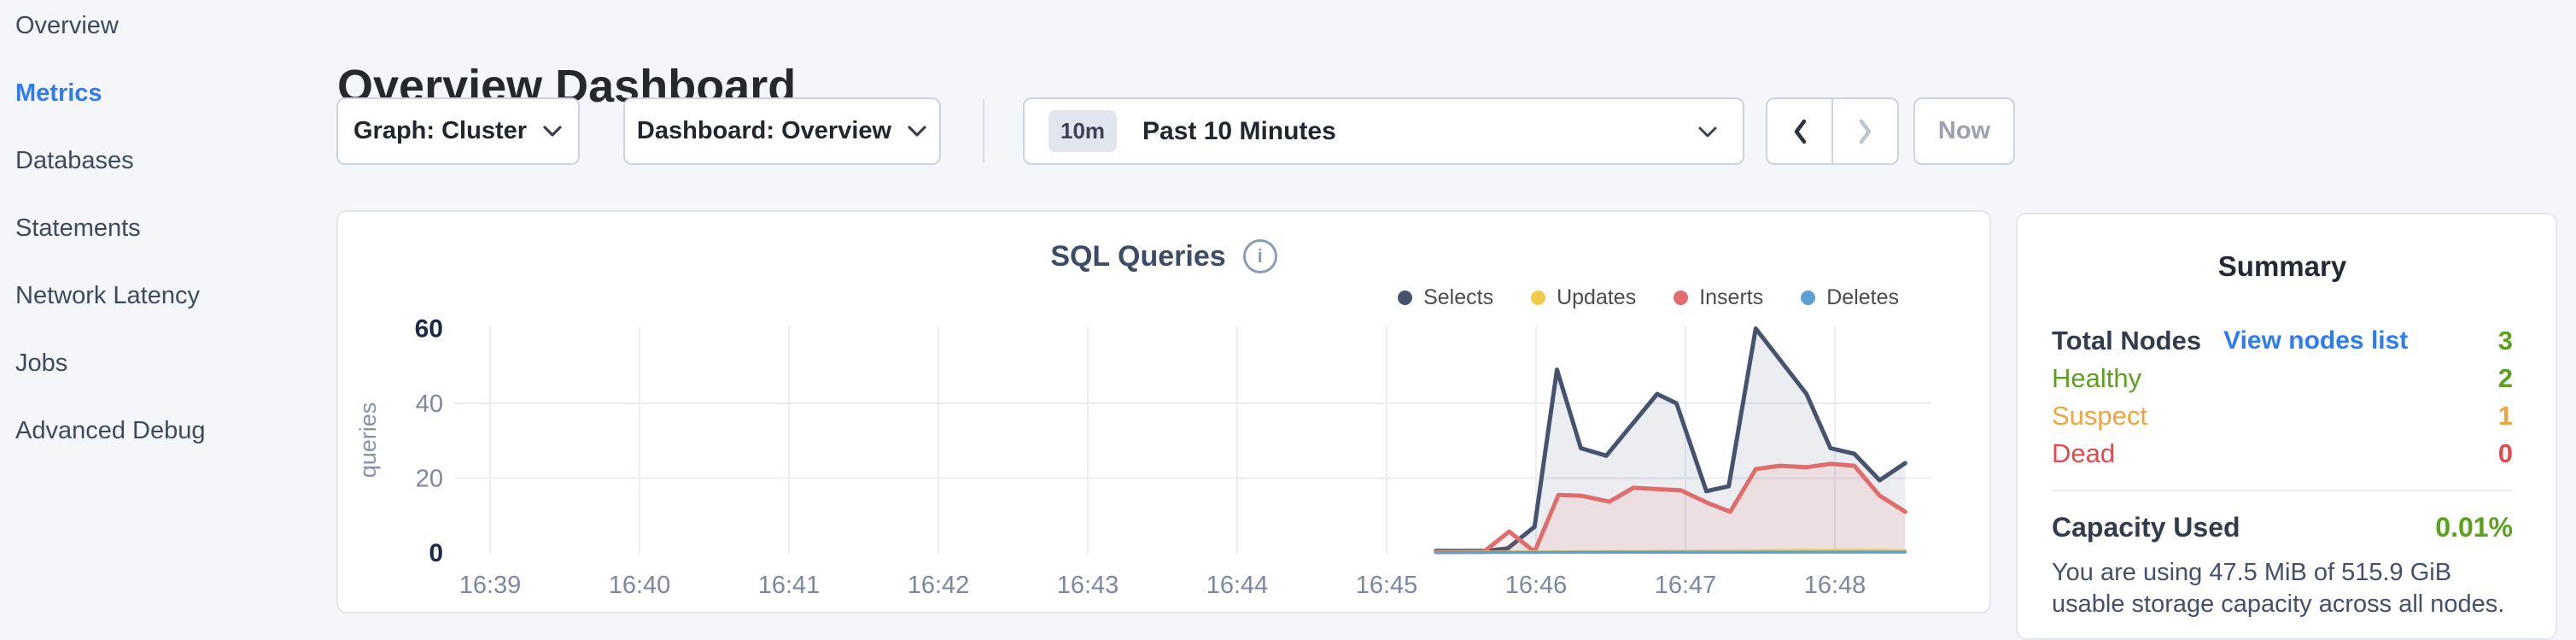 Image resolution: width=2576 pixels, height=640 pixels. I want to click on svg-text: 16:43, so click(1088, 586).